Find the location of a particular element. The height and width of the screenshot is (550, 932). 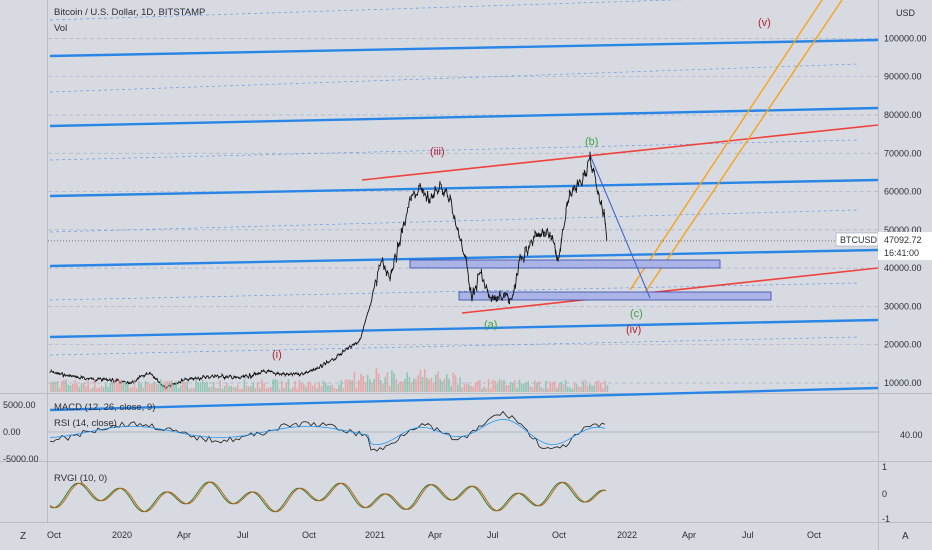

price-tick: 40000.00 is located at coordinates (903, 268).